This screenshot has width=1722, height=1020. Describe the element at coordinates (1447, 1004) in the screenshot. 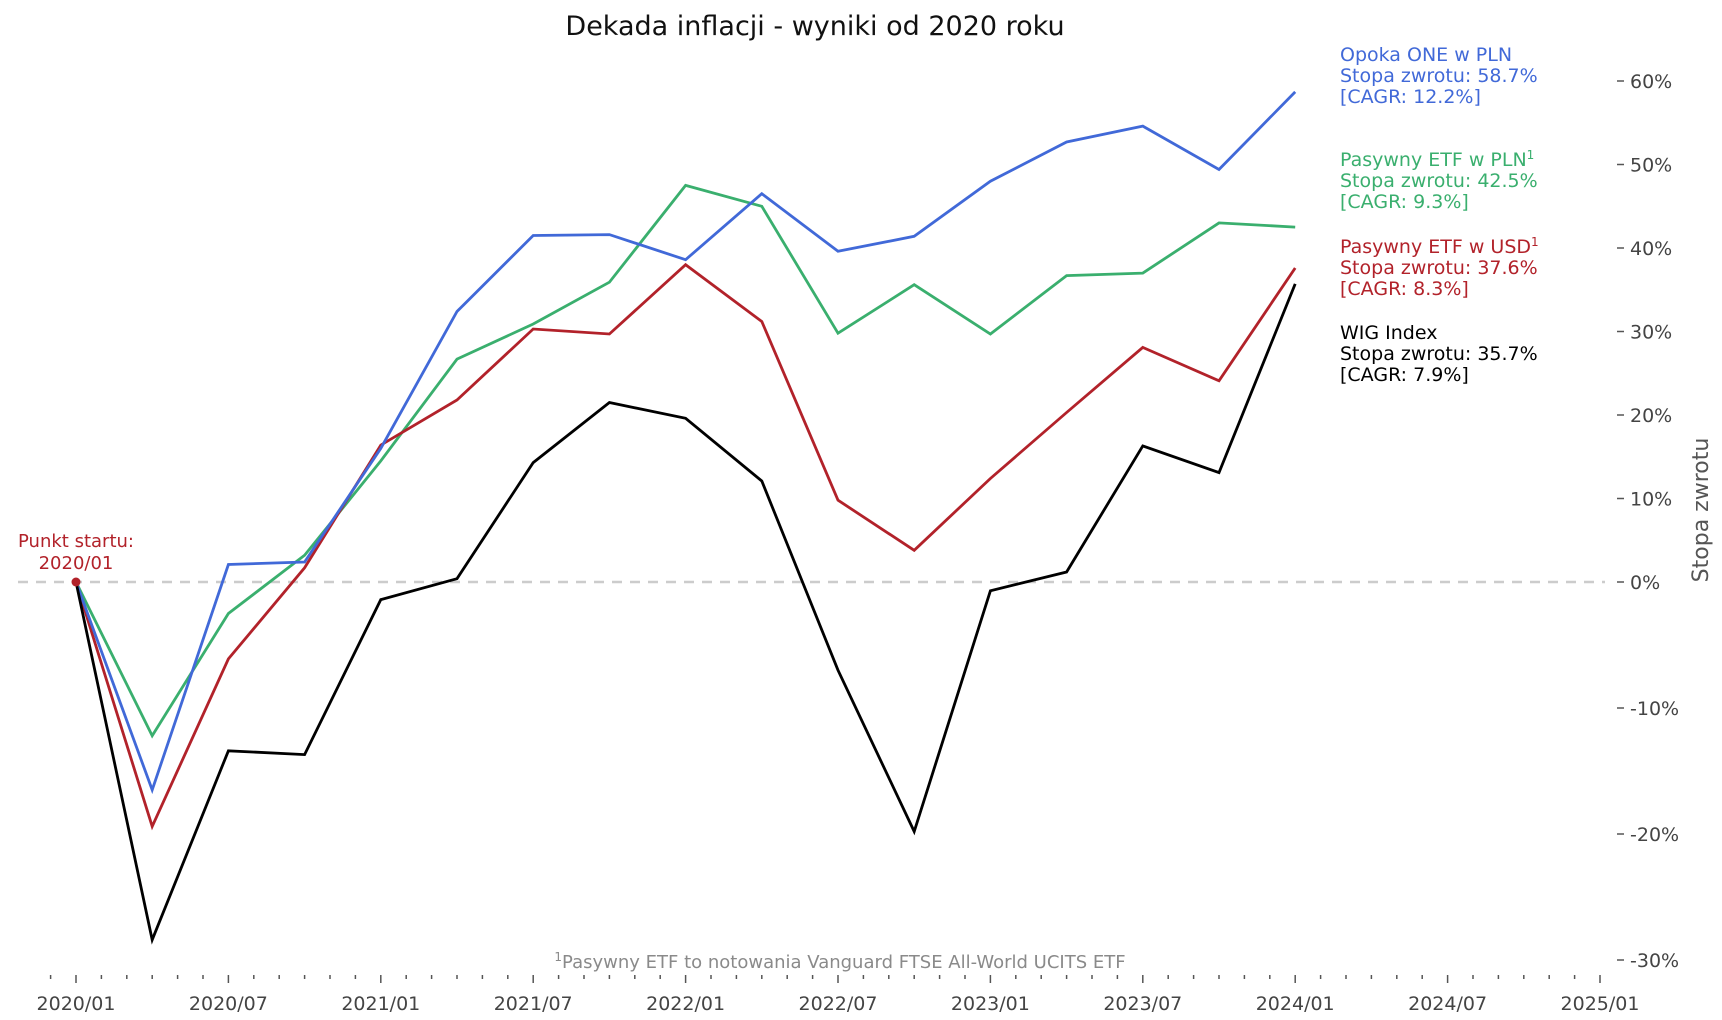

I see `x-tick-label: 2024/07` at that location.